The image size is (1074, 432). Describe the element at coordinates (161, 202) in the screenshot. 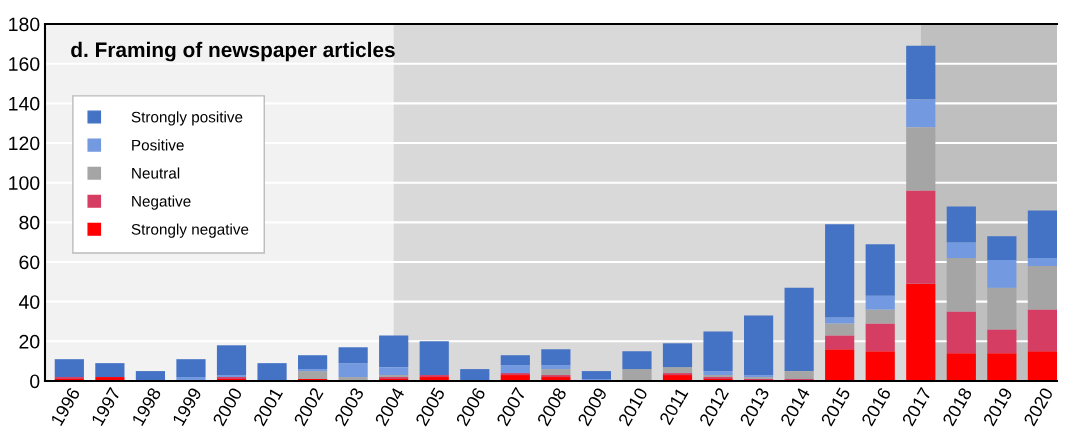

I see `legend-label: Negative` at that location.